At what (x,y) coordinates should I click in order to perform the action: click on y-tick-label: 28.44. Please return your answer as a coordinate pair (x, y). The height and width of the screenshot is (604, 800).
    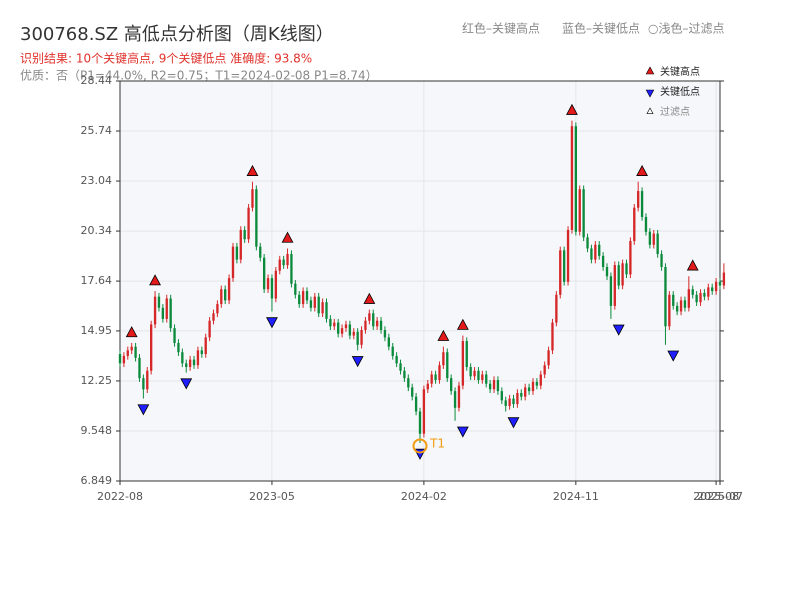
    Looking at the image, I should click on (97, 80).